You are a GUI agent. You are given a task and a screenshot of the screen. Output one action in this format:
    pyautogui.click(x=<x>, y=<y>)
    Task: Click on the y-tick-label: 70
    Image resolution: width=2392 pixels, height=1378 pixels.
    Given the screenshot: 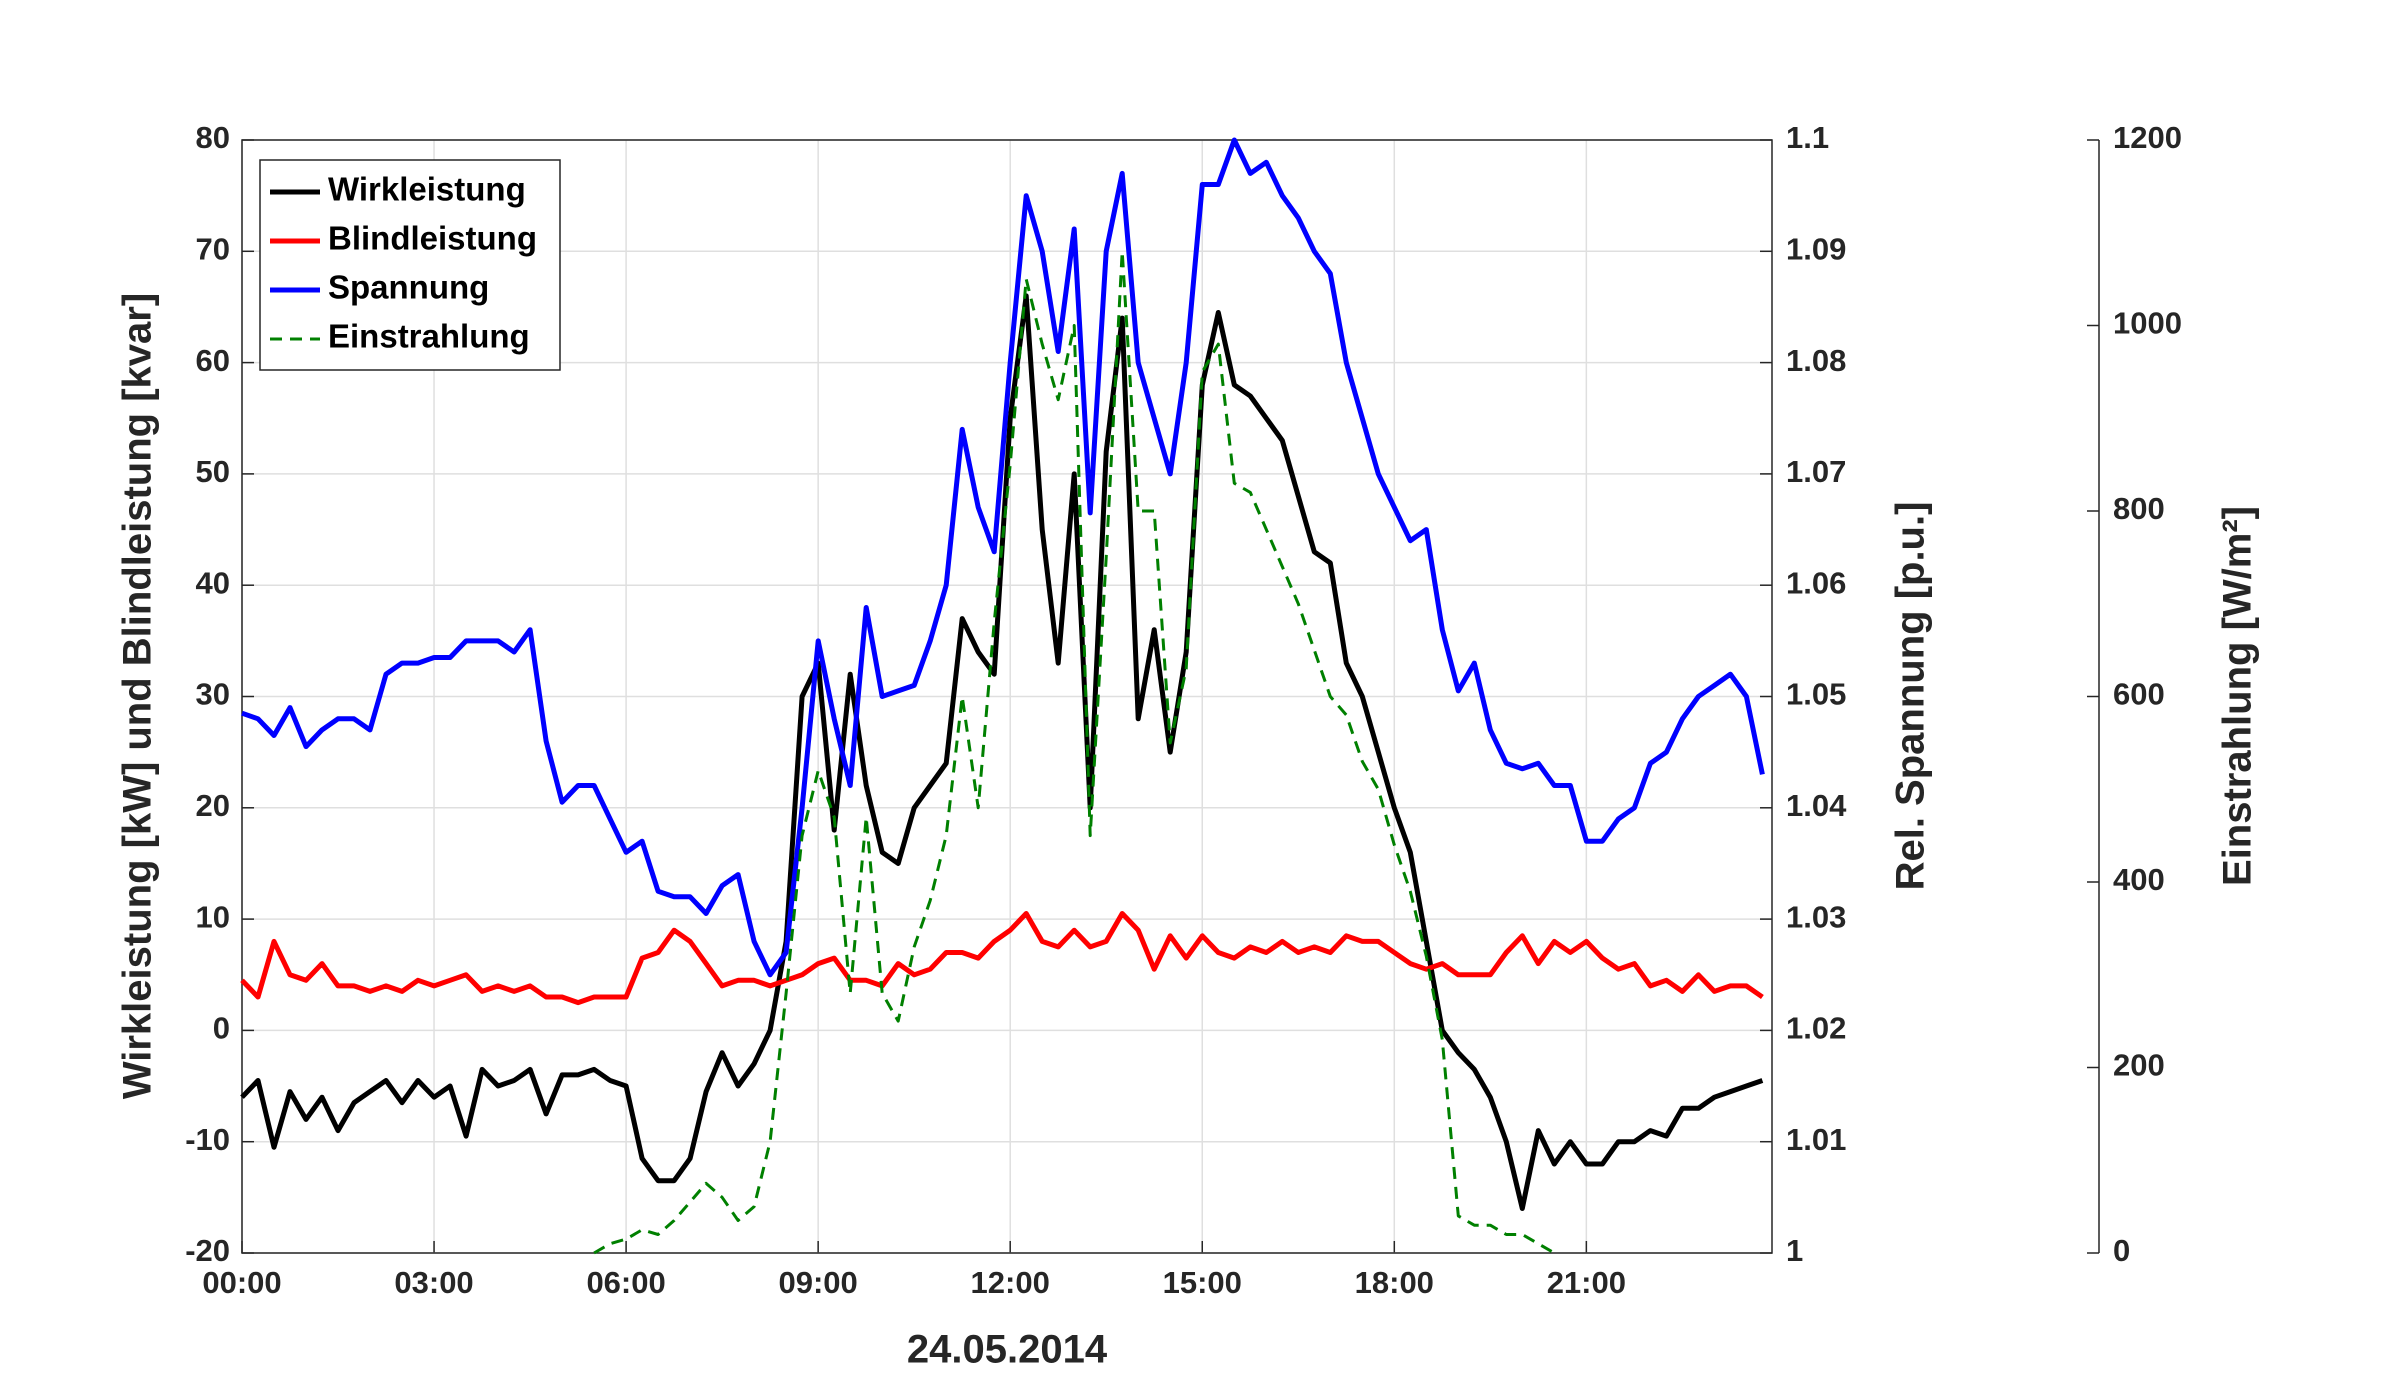 What is the action you would take?
    pyautogui.click(x=213, y=248)
    